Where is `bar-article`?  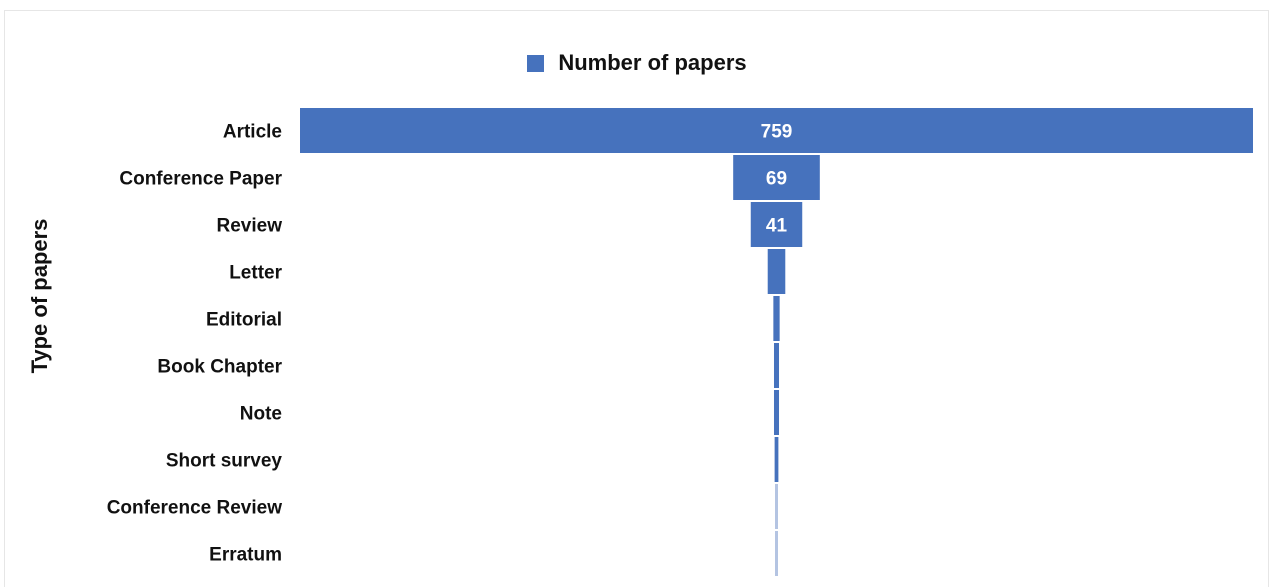 bar-article is located at coordinates (776, 130).